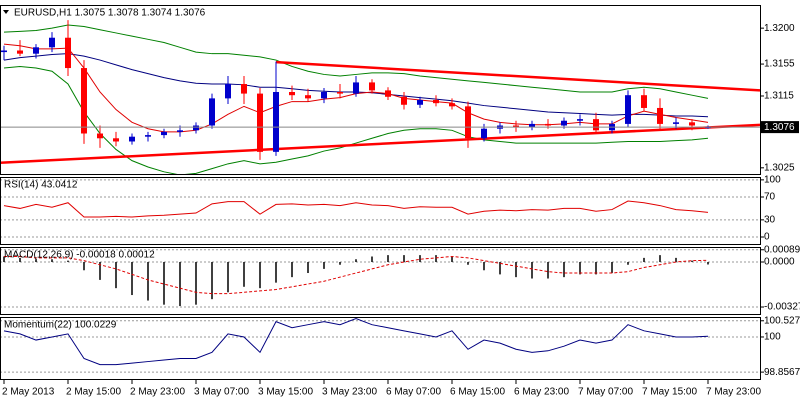 This screenshot has width=800, height=400. What do you see at coordinates (782, 307) in the screenshot?
I see `y-tick-label: -0.00327` at bounding box center [782, 307].